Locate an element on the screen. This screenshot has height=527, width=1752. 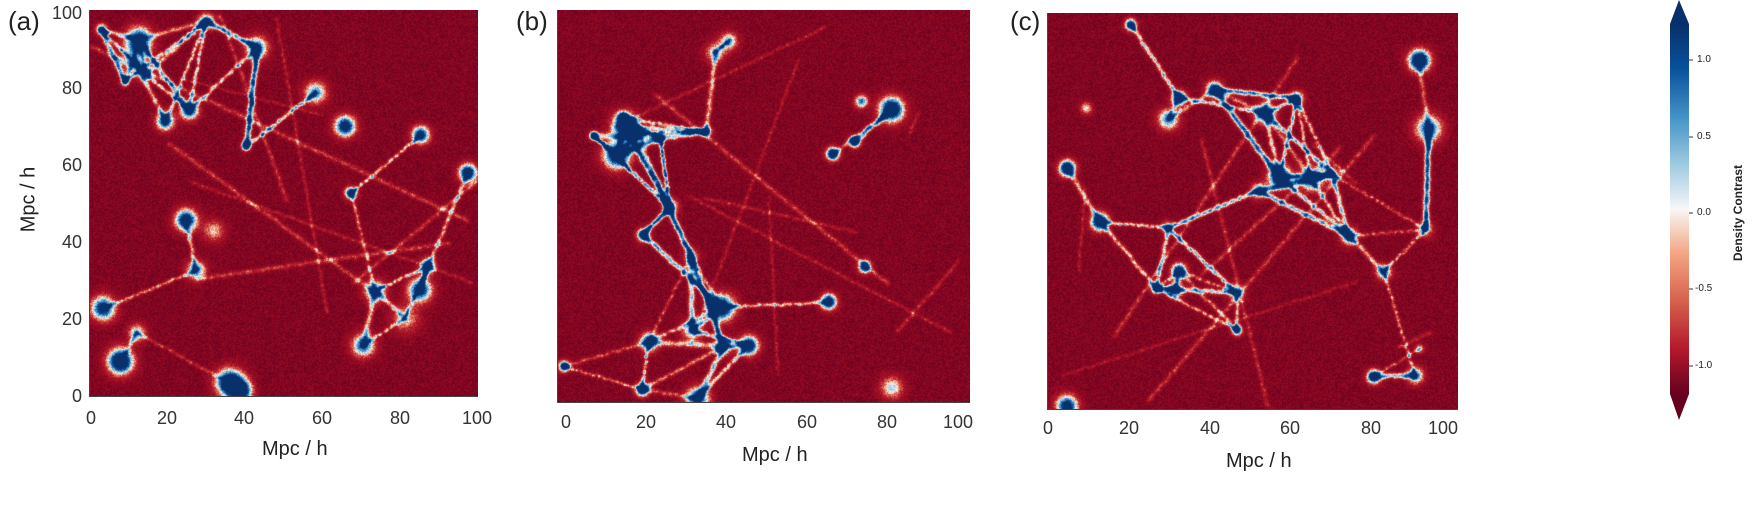
xtick-c-40: 40 is located at coordinates (1210, 428).